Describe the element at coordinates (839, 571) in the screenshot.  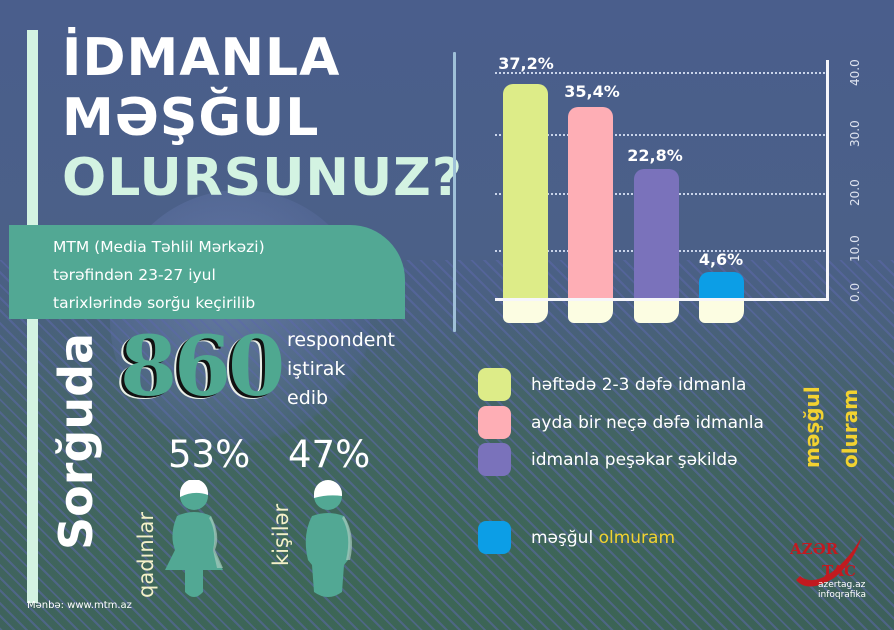
I see `logo-bottom-text: TAC` at that location.